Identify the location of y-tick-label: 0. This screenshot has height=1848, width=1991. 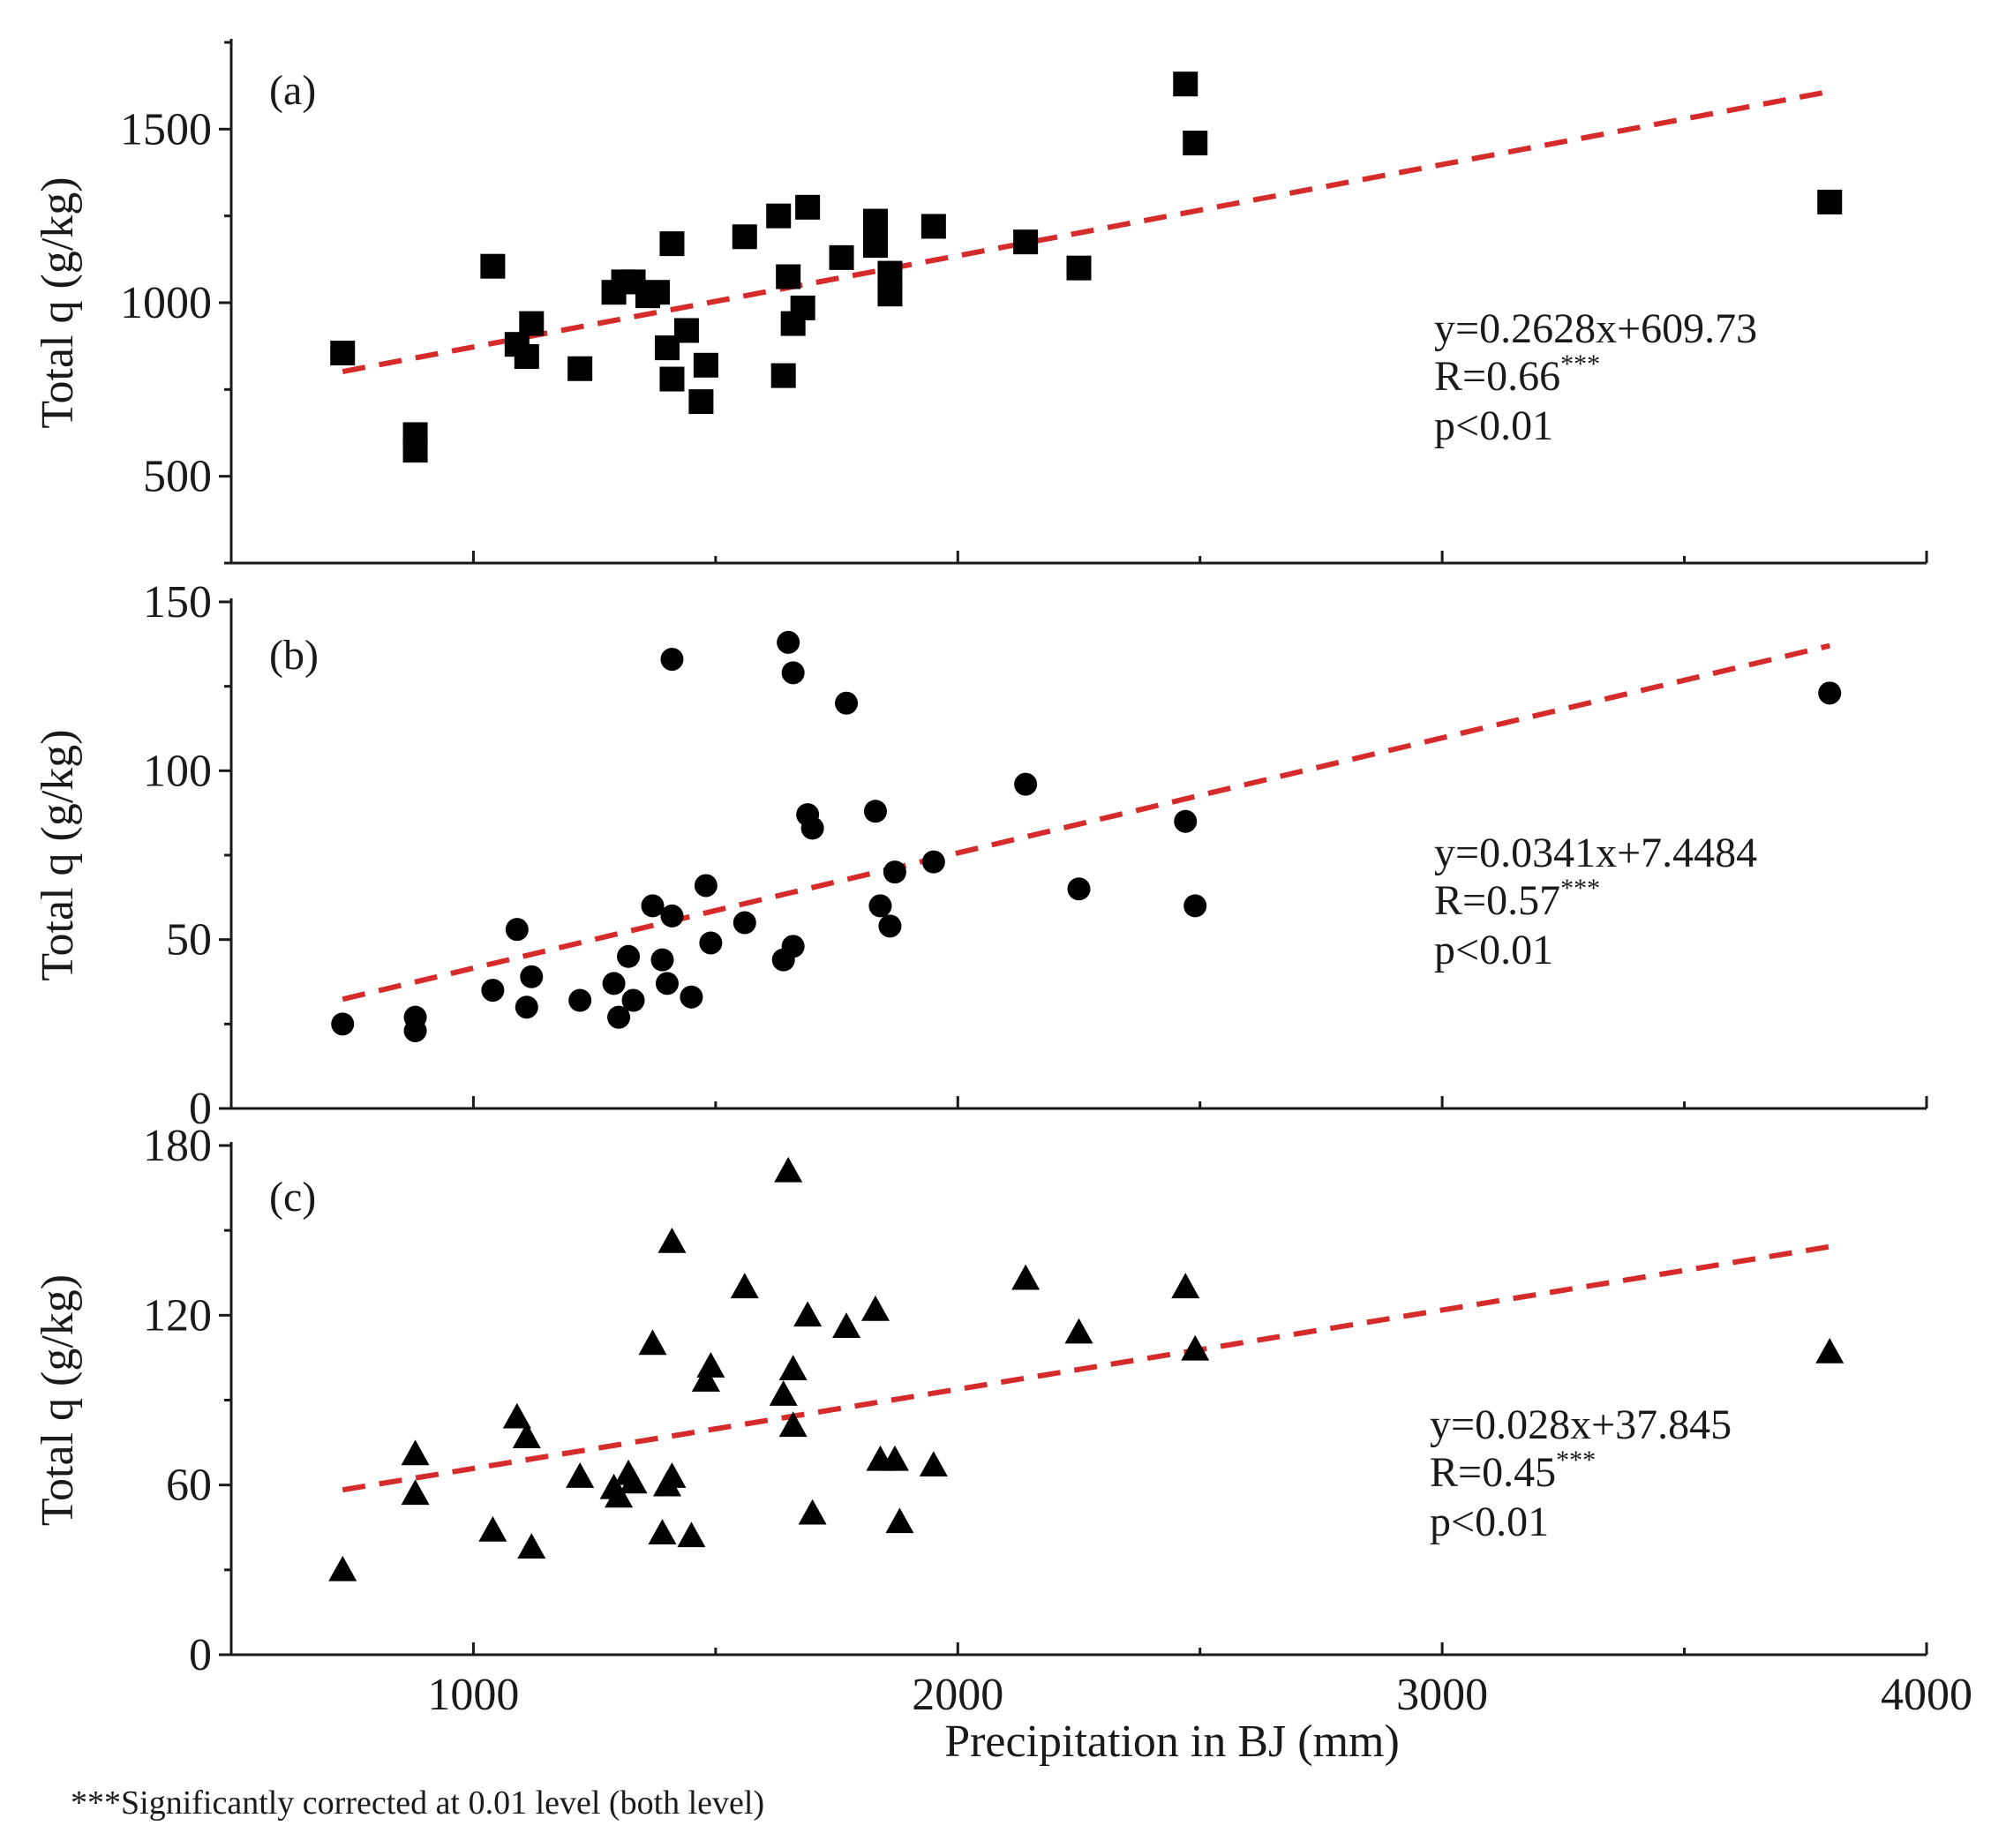
(200, 1655).